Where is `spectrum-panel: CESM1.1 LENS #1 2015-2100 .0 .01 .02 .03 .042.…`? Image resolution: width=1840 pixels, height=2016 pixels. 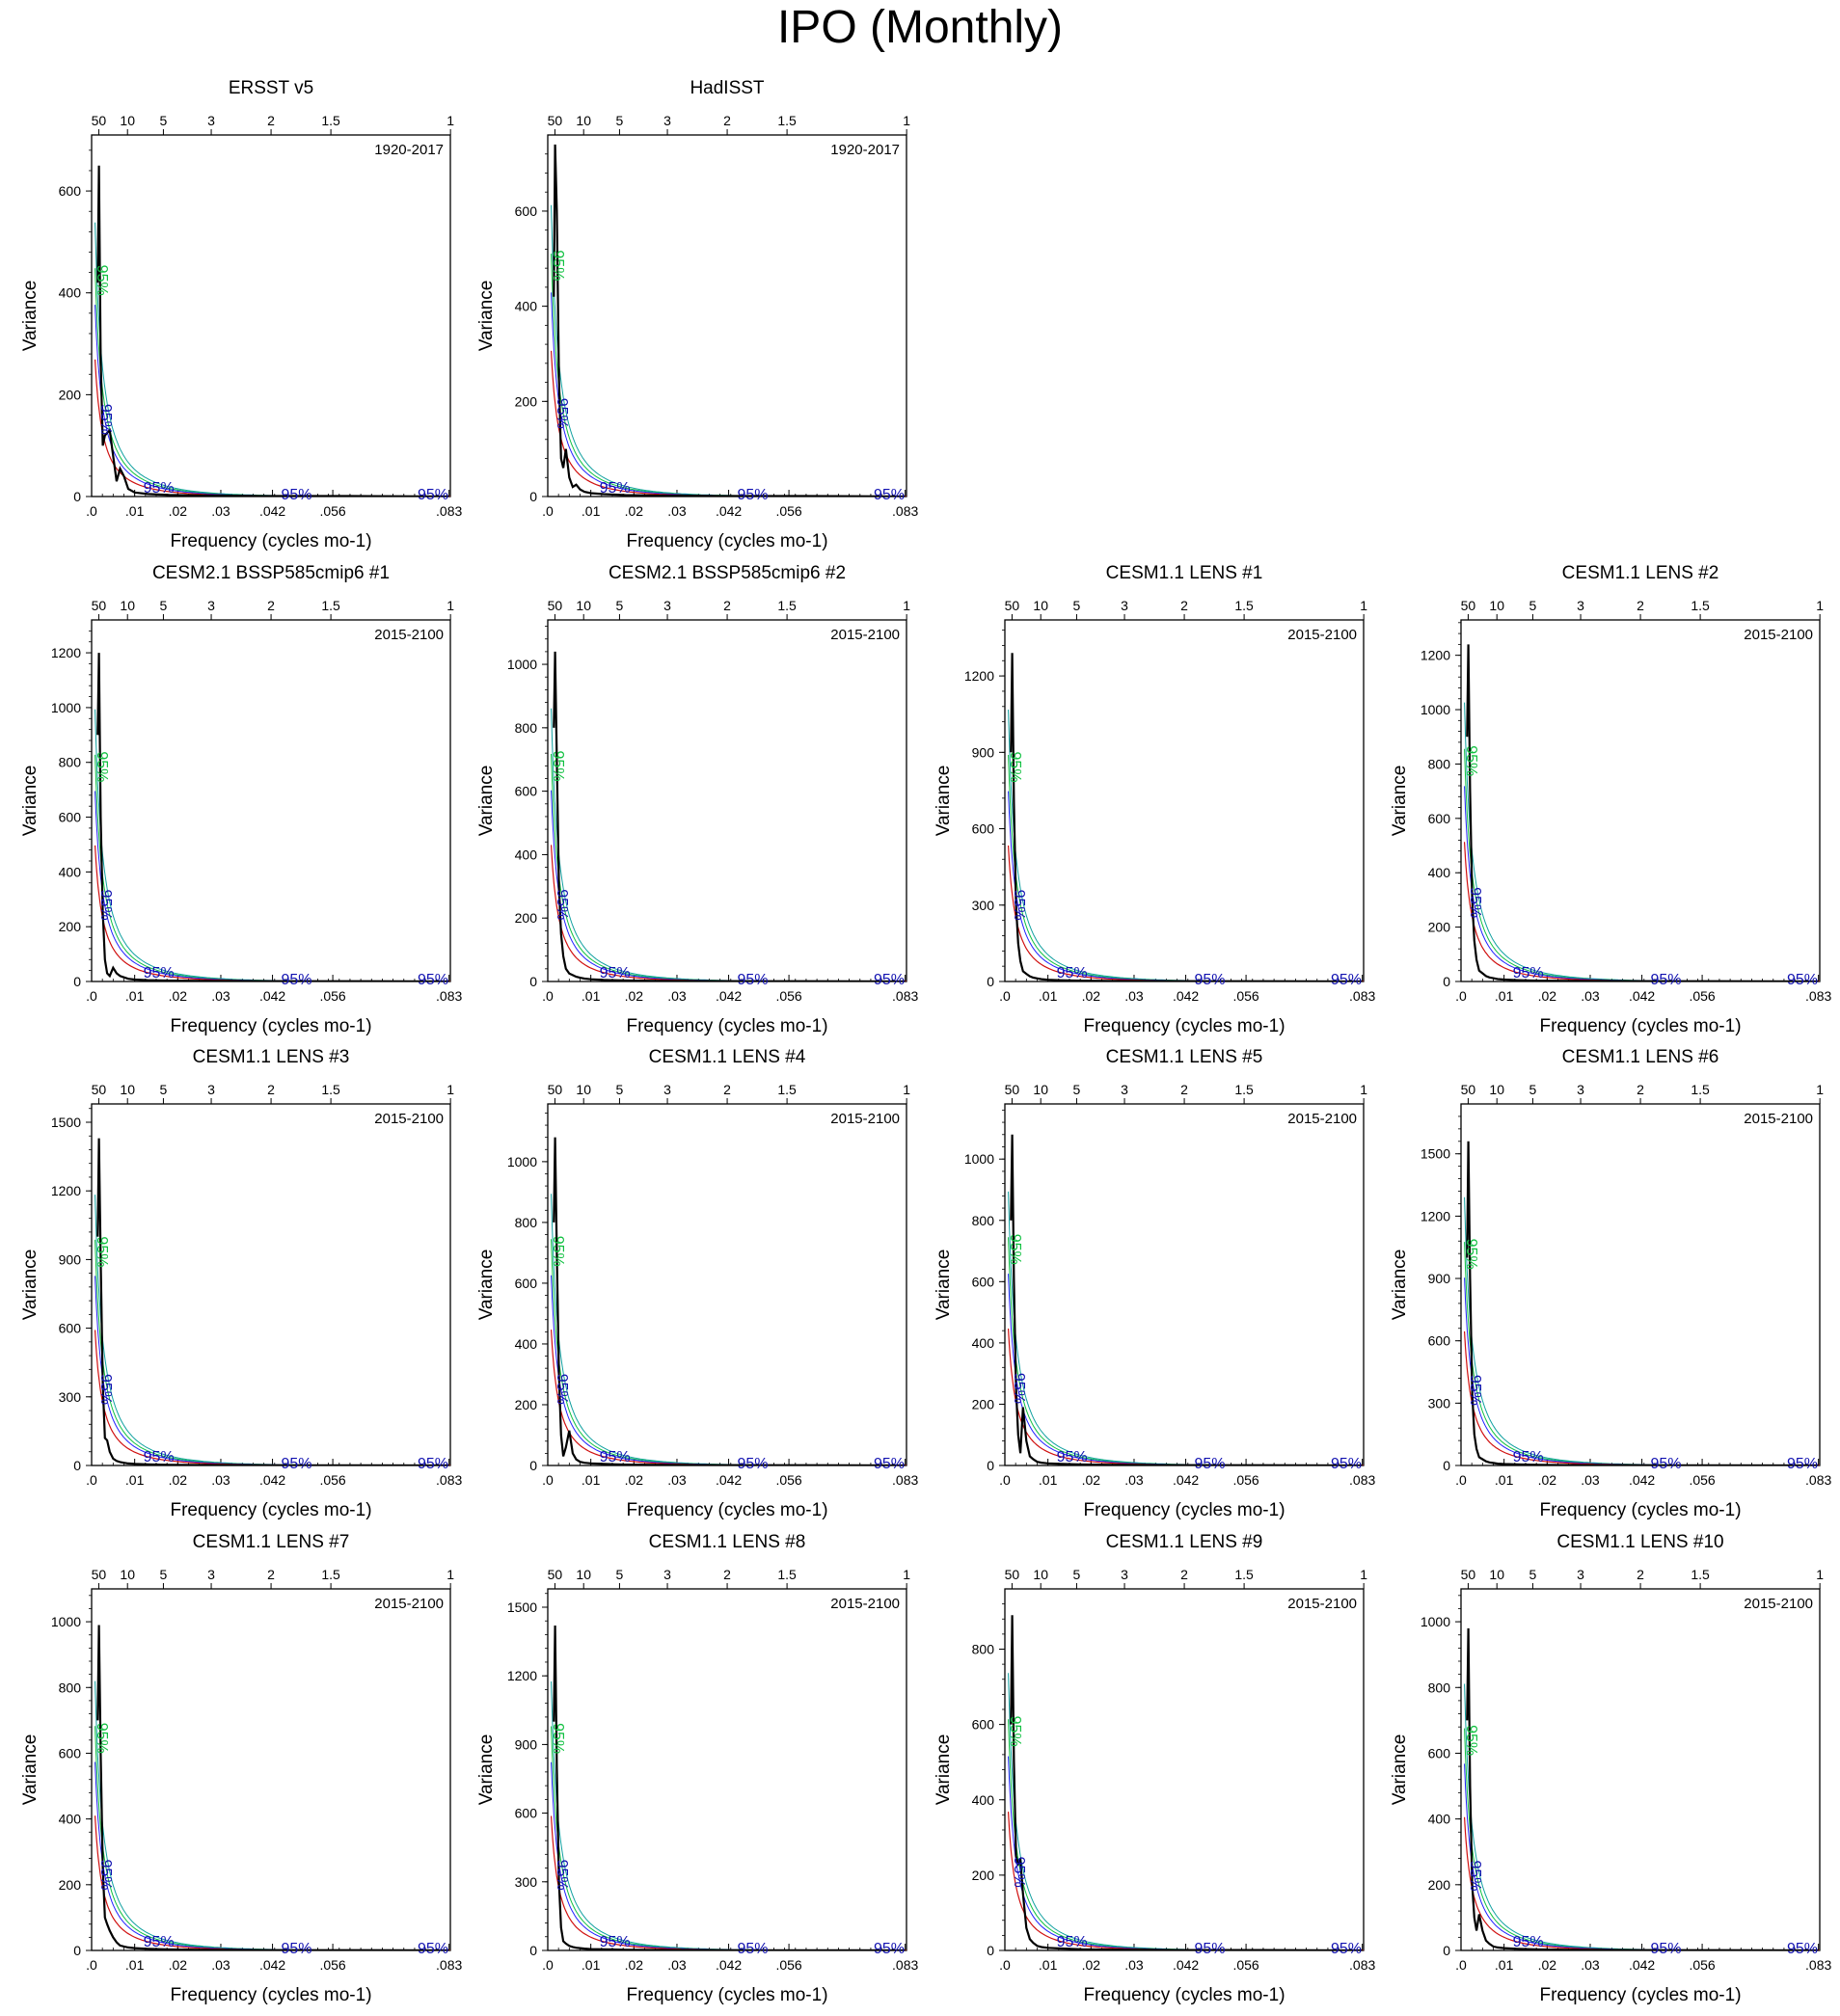 spectrum-panel: CESM1.1 LENS #1 2015-2100 .0 .01 .02 .03 .042.… is located at coordinates (1154, 799).